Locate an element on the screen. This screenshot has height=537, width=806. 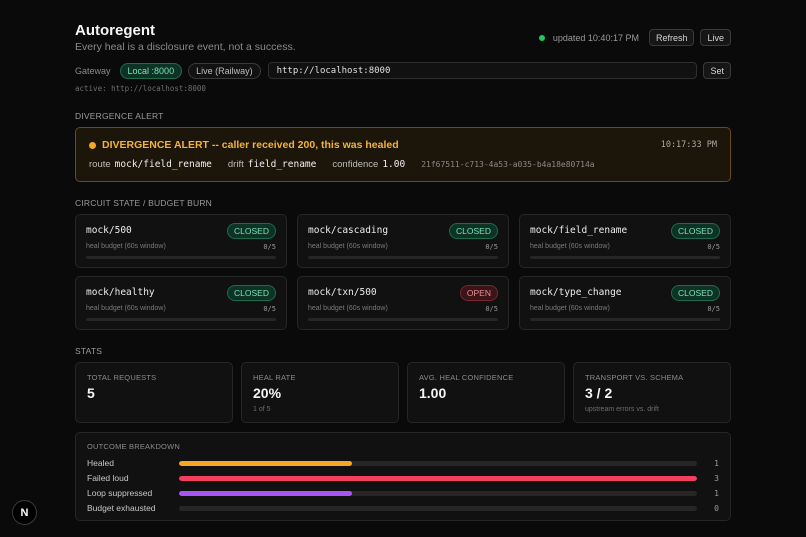
active-gateway-text: active: http://localhost:8000 is located at coordinates (140, 88).